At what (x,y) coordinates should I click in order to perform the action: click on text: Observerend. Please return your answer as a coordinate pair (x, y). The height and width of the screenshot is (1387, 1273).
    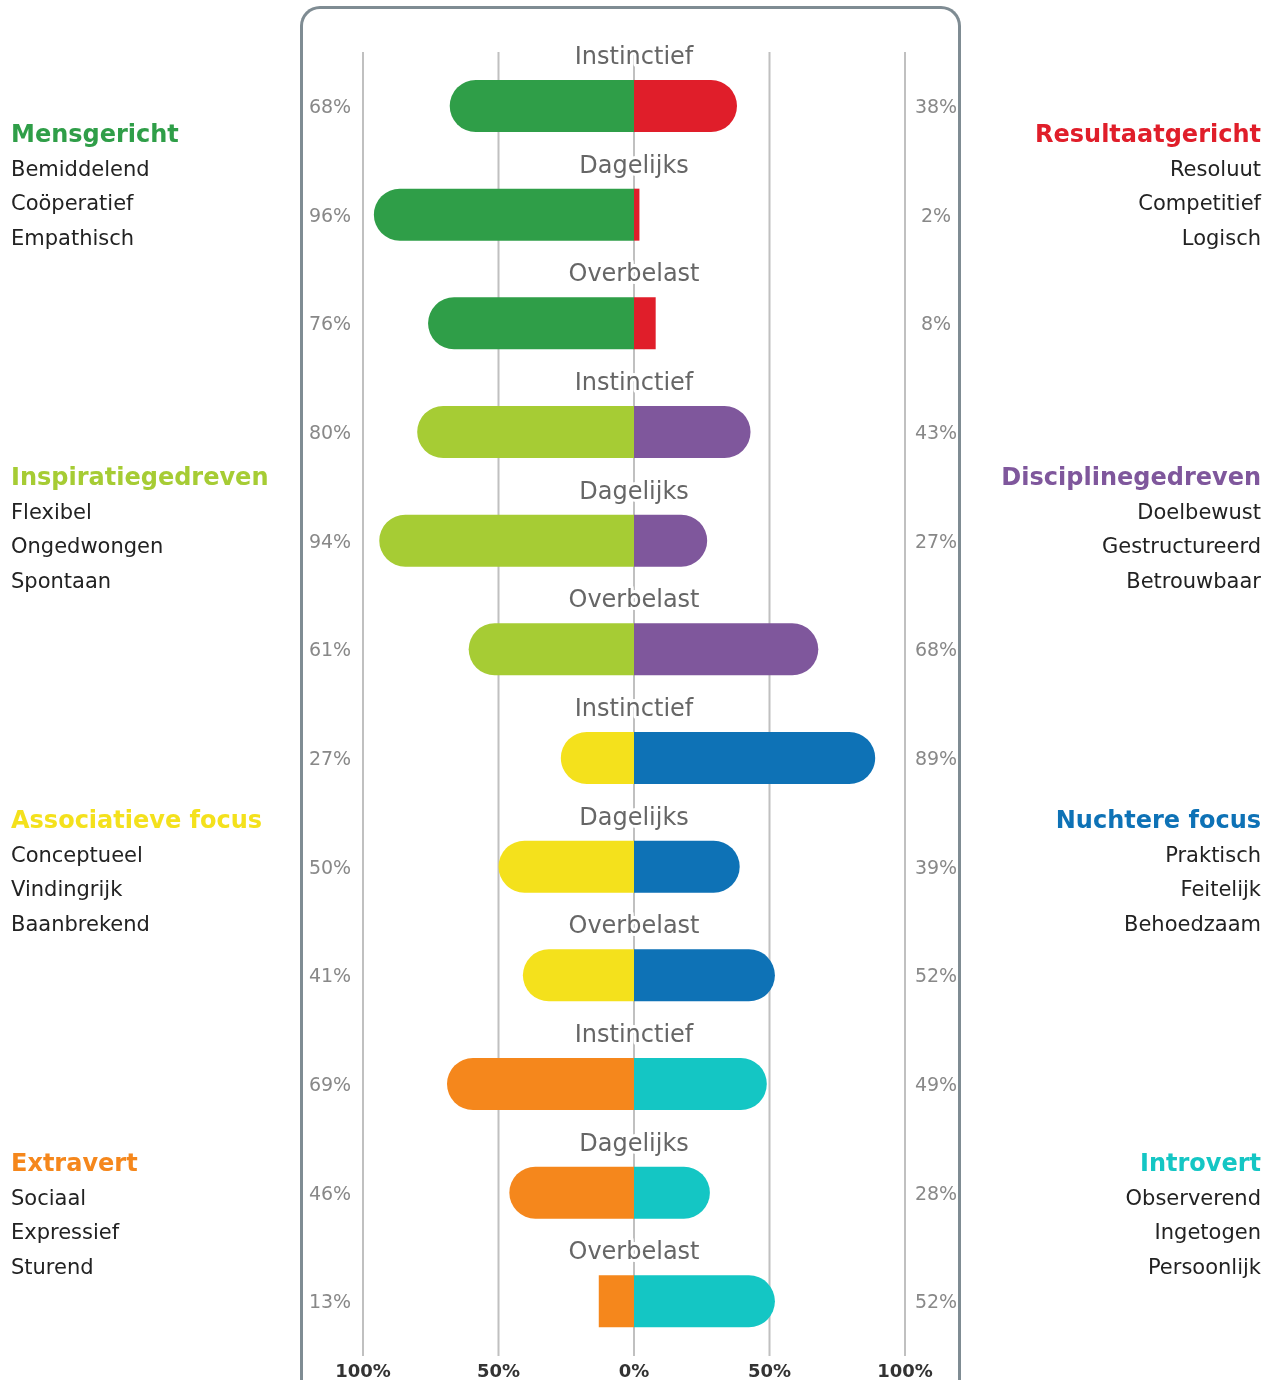
    Looking at the image, I should click on (1193, 1198).